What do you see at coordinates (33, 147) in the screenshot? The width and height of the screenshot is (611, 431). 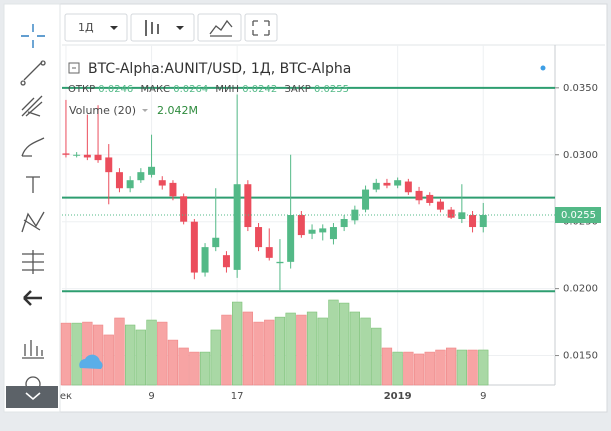 I see `brush-tool` at bounding box center [33, 147].